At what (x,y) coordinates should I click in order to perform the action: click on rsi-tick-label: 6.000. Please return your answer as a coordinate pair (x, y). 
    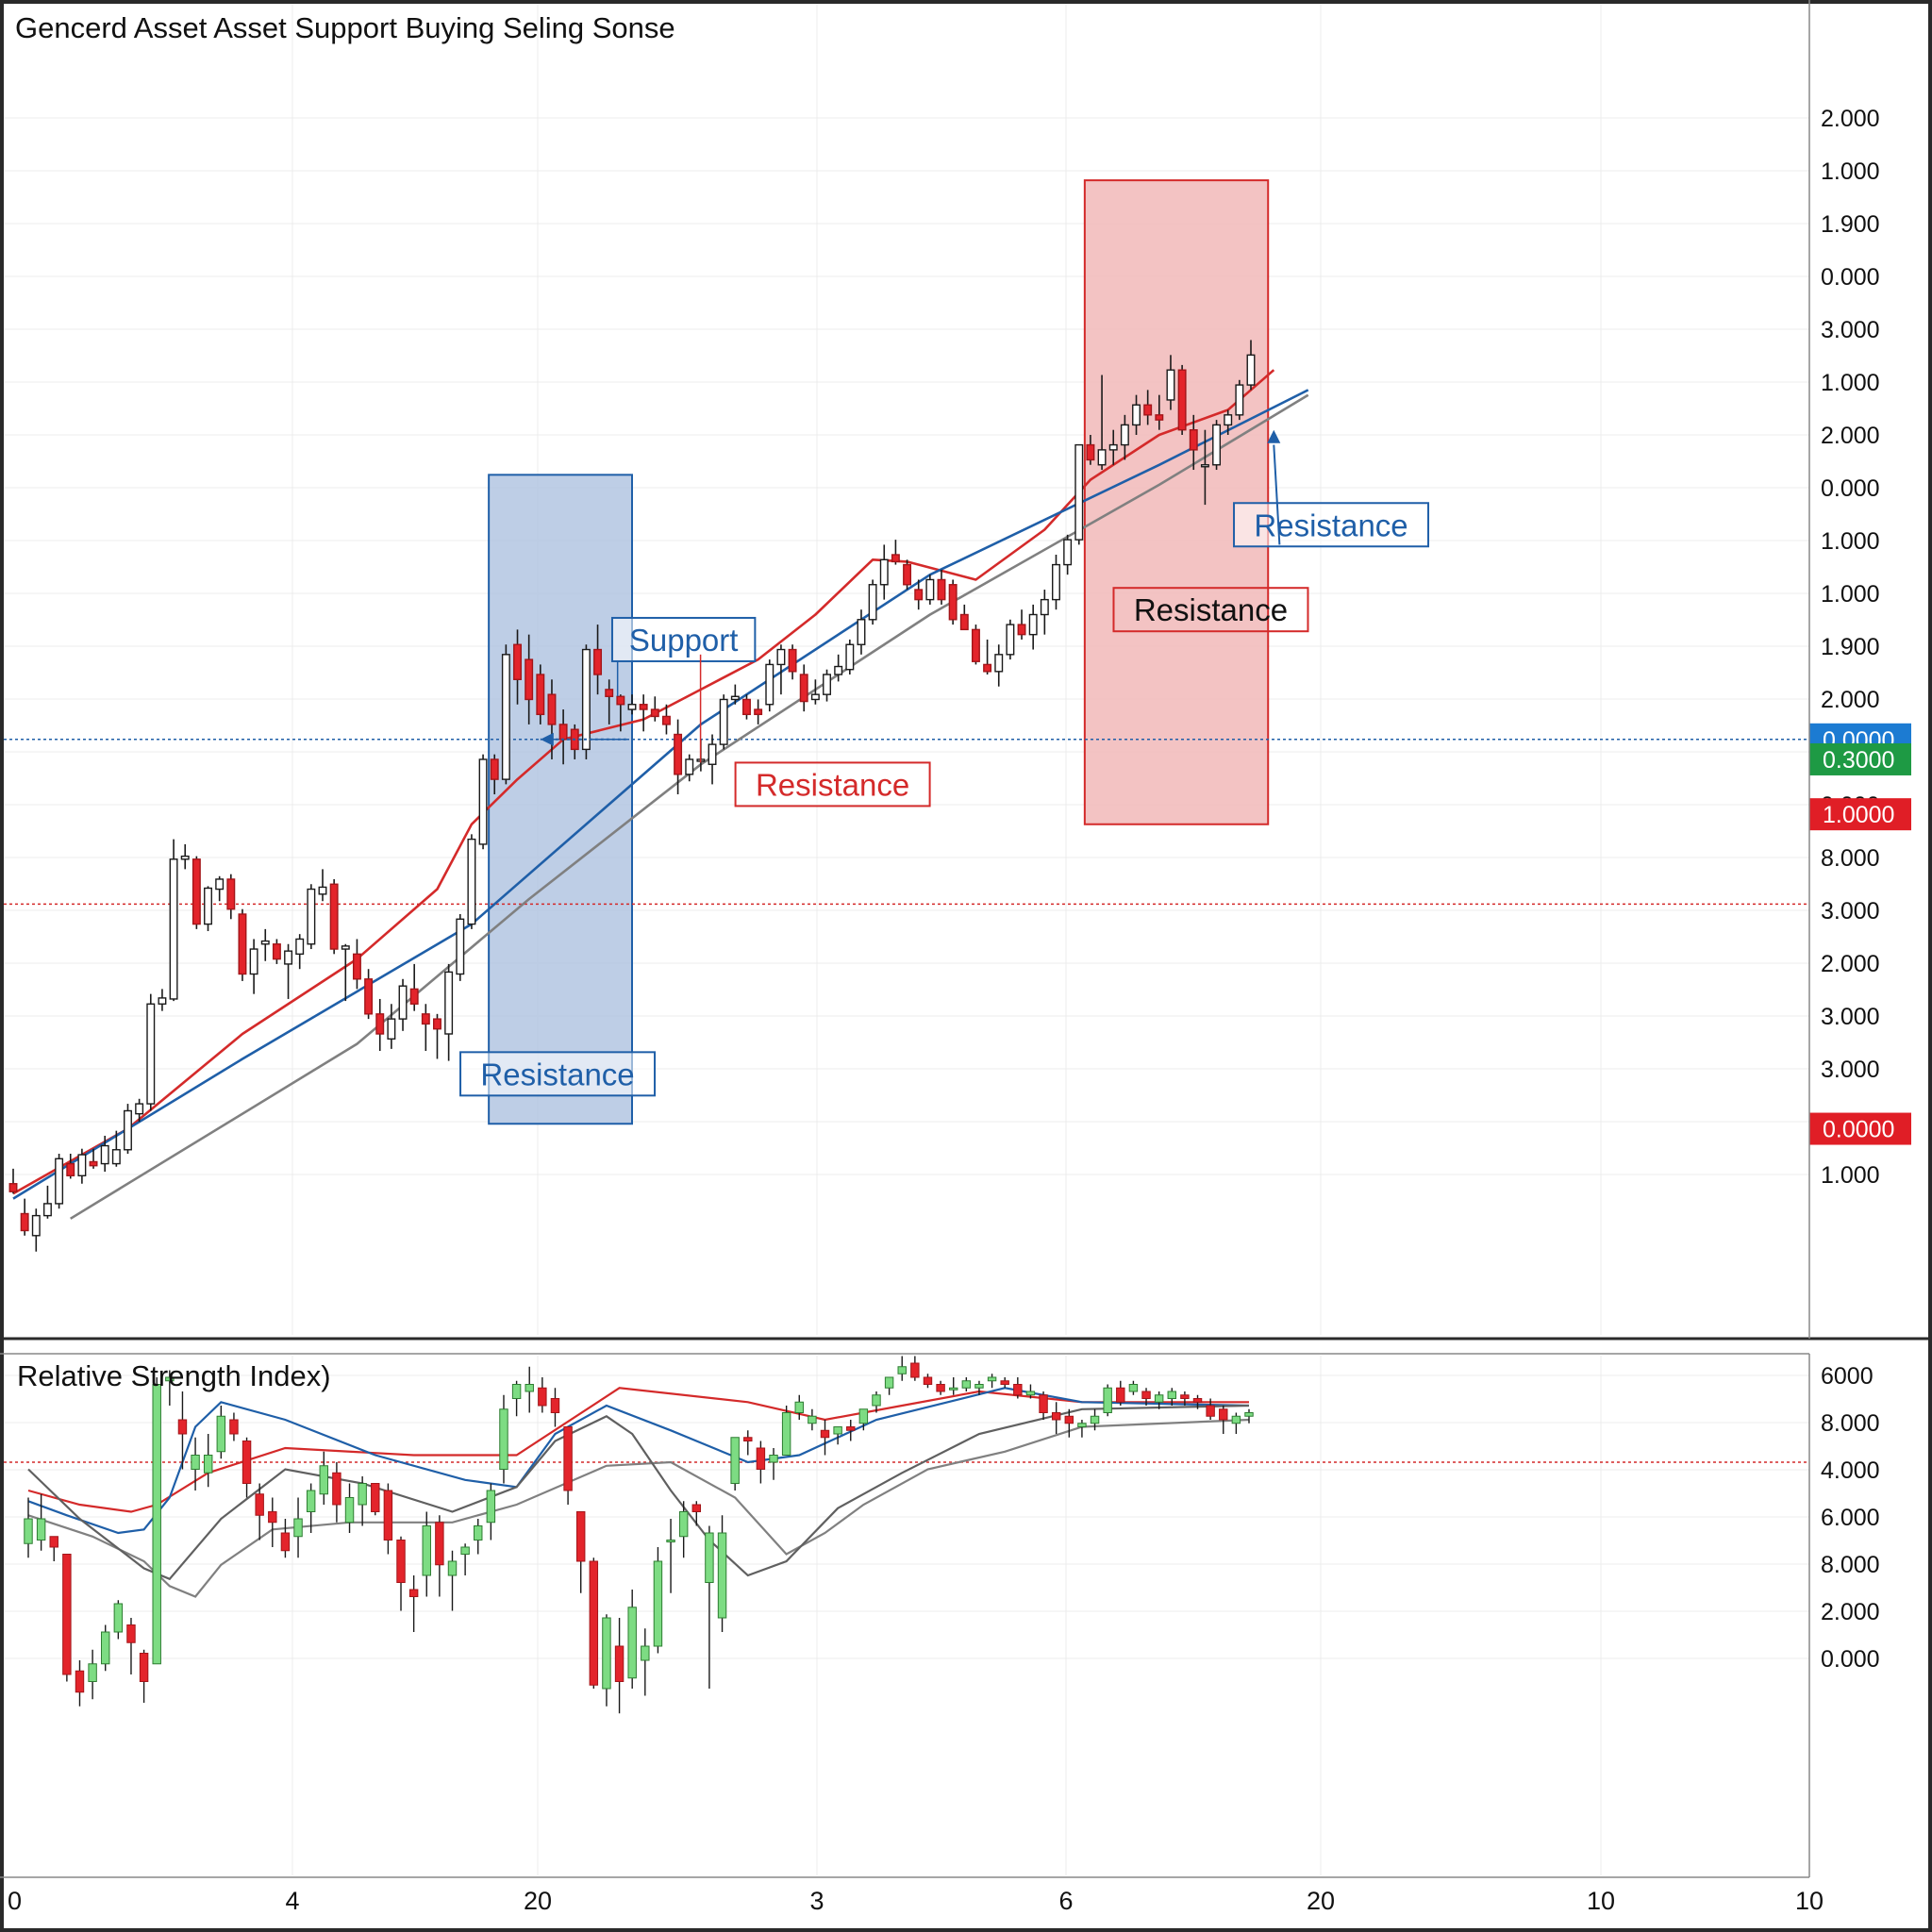
    Looking at the image, I should click on (1851, 1518).